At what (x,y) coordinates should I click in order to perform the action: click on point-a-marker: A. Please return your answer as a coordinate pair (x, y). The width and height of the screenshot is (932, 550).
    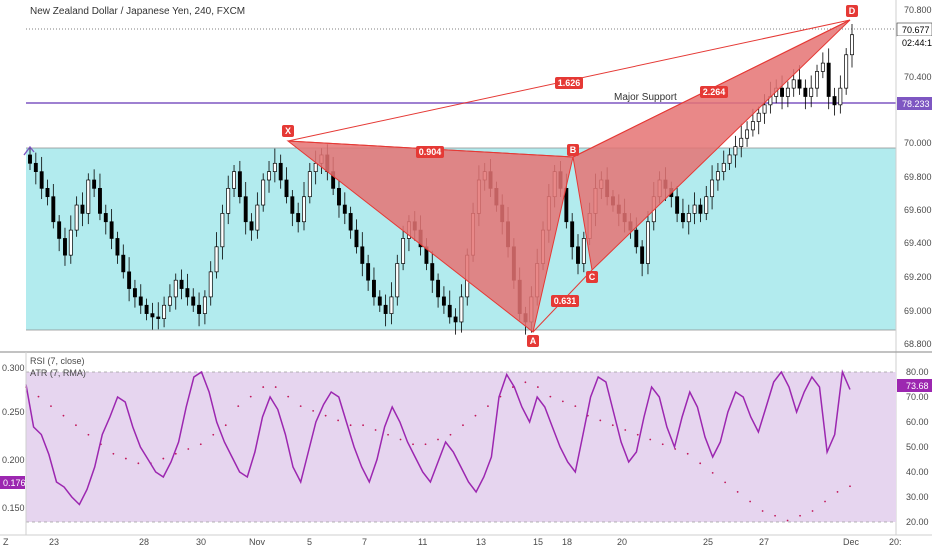
    Looking at the image, I should click on (533, 341).